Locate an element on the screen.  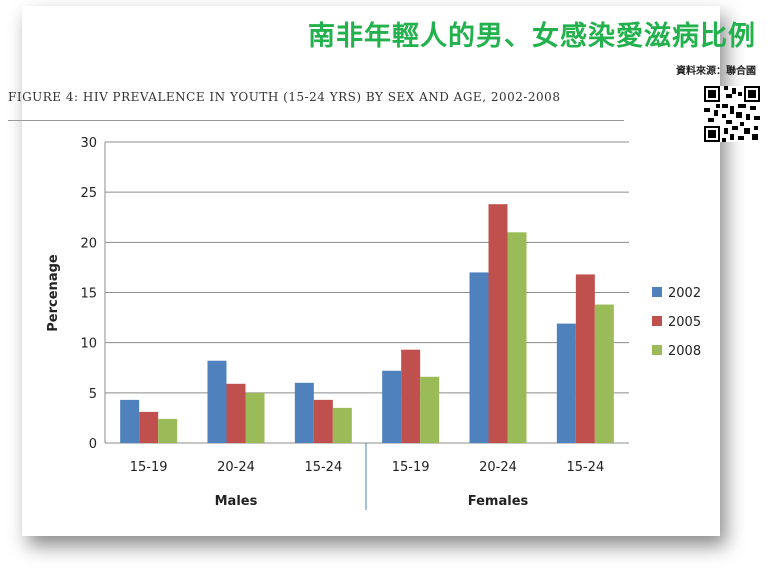
group-label: Females is located at coordinates (498, 501).